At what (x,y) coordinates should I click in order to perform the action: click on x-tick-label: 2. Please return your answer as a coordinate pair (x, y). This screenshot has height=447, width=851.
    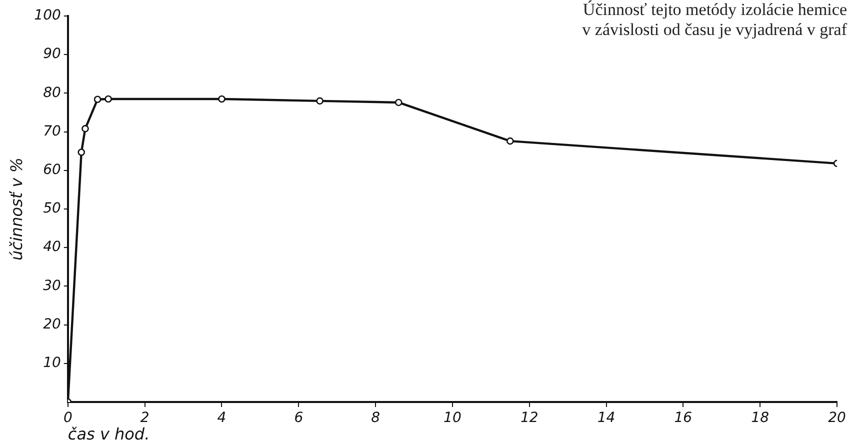
    Looking at the image, I should click on (145, 418).